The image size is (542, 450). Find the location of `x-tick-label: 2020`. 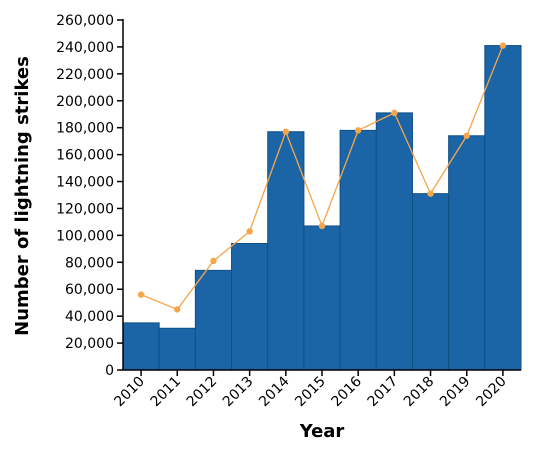

x-tick-label: 2020 is located at coordinates (491, 392).